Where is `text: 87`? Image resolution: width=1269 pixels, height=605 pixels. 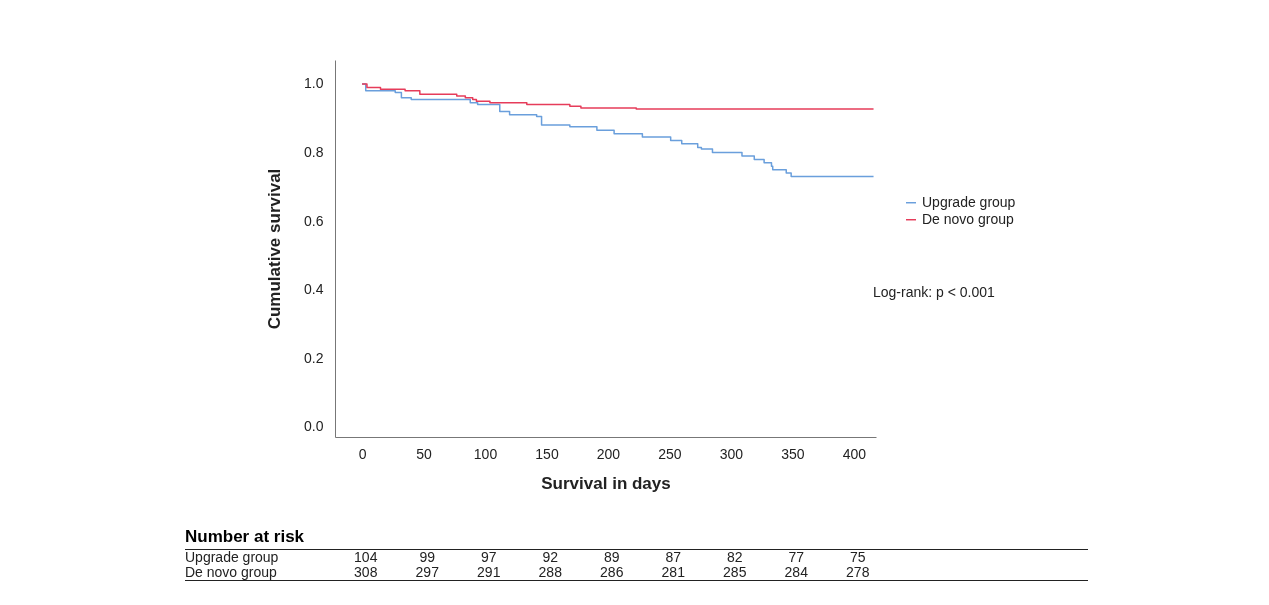 text: 87 is located at coordinates (673, 557).